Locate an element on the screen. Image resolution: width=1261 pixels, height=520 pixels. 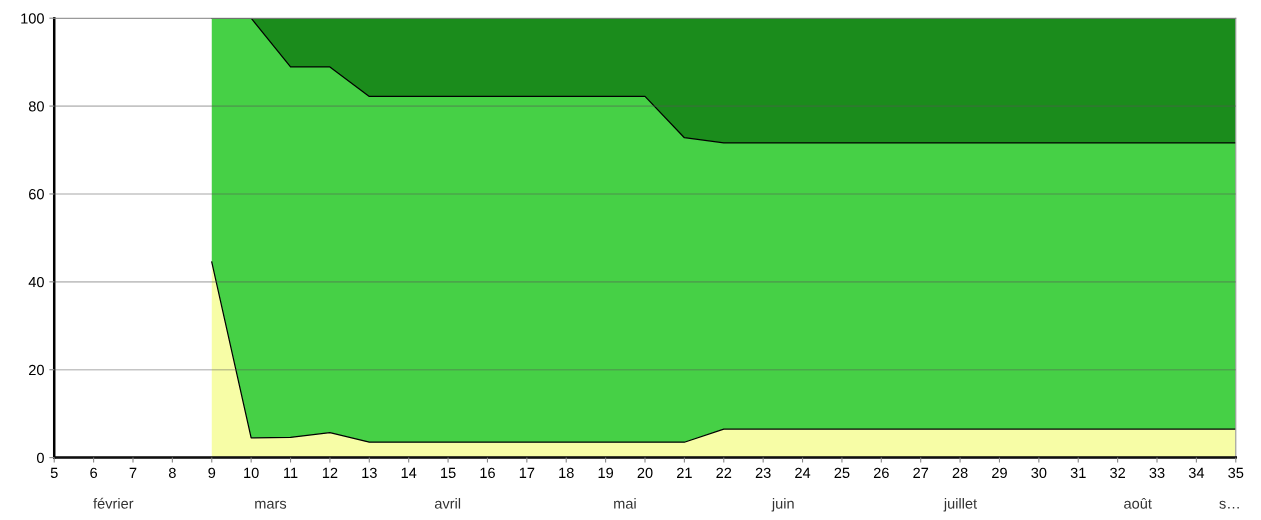
x-tick-label: 28 is located at coordinates (960, 473).